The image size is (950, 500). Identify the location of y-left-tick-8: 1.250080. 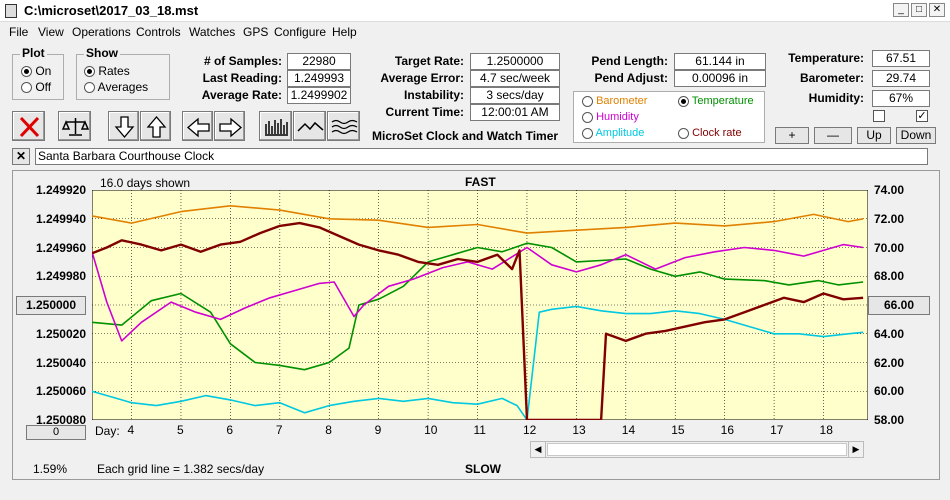
(60, 420).